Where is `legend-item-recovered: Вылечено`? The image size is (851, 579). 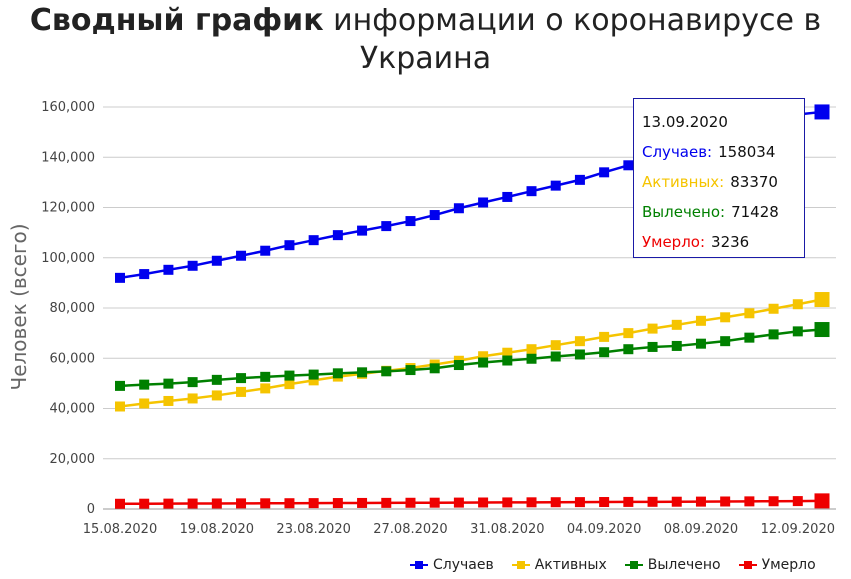
legend-item-recovered: Вылечено is located at coordinates (672, 565).